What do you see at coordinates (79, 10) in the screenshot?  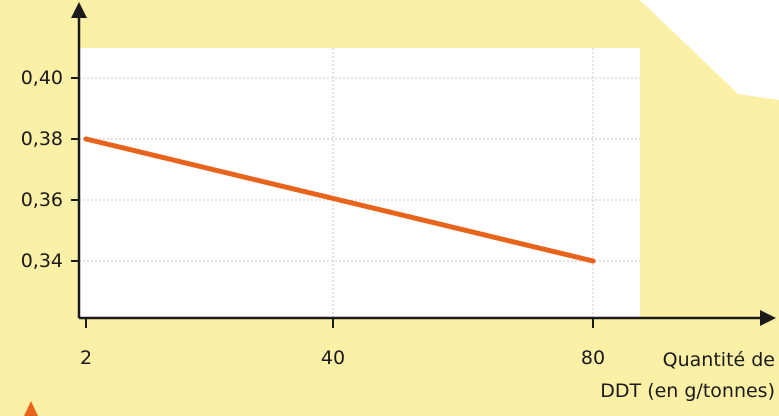 I see `y-axis-arrow-icon` at bounding box center [79, 10].